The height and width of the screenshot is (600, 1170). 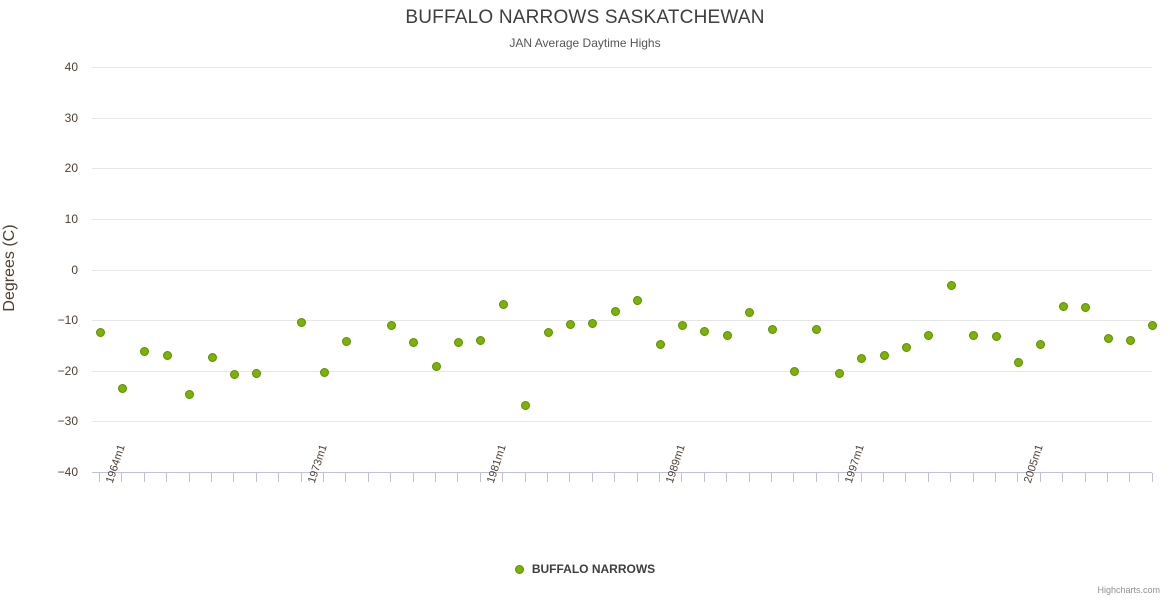 I want to click on y-axis-tick-label: 0, so click(x=74, y=269).